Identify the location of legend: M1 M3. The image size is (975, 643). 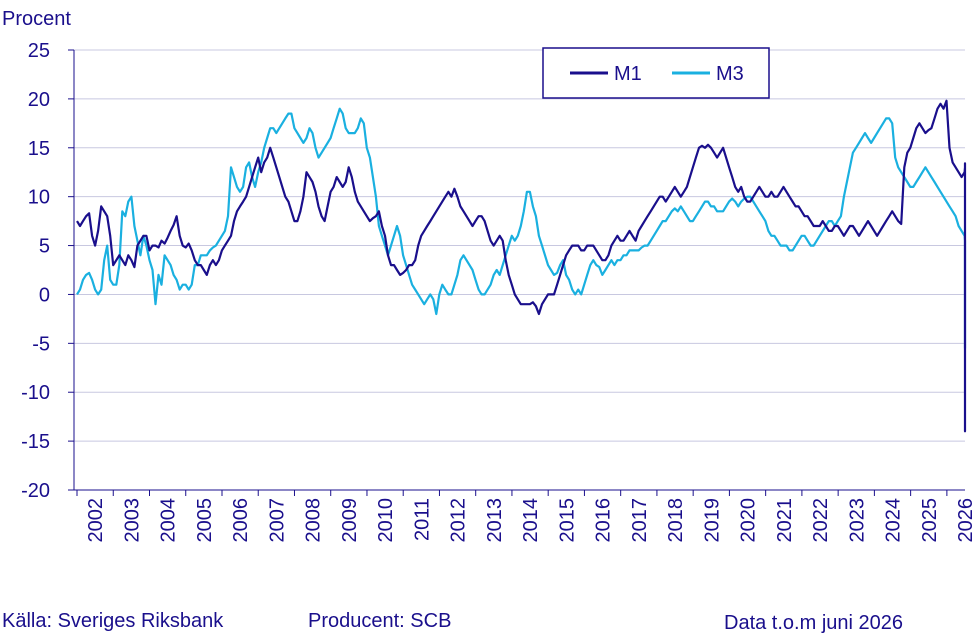
(656, 73).